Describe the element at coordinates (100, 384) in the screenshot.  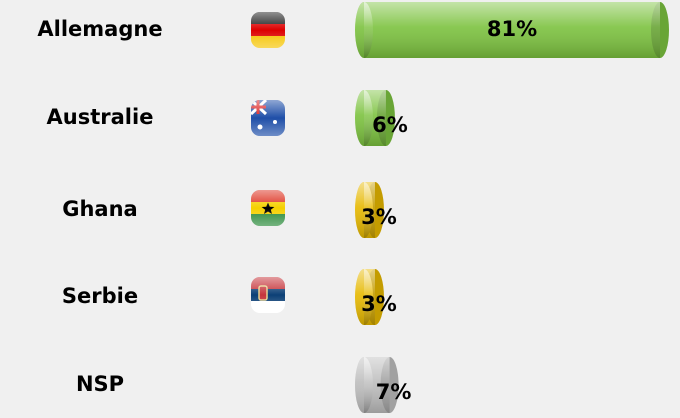
I see `category-label: NSP` at that location.